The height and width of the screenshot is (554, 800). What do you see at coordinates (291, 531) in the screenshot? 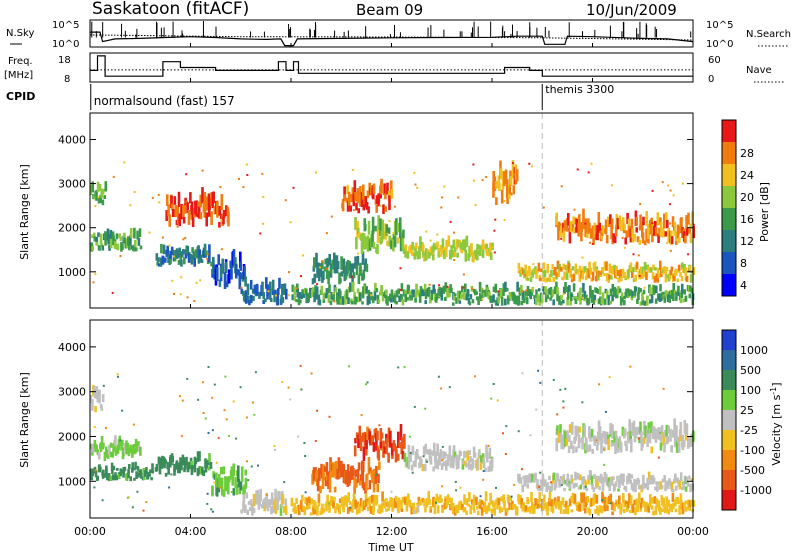
I see `xtick-label: 08:00` at bounding box center [291, 531].